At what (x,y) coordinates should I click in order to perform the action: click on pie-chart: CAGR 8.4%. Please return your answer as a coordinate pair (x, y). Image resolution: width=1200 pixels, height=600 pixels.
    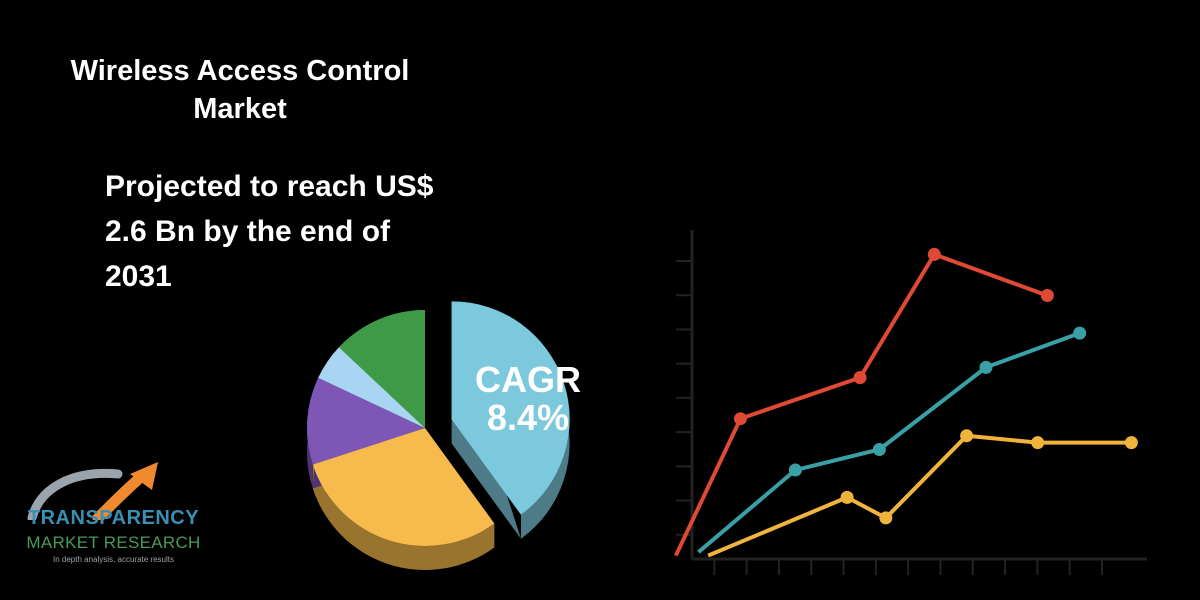
    Looking at the image, I should click on (444, 435).